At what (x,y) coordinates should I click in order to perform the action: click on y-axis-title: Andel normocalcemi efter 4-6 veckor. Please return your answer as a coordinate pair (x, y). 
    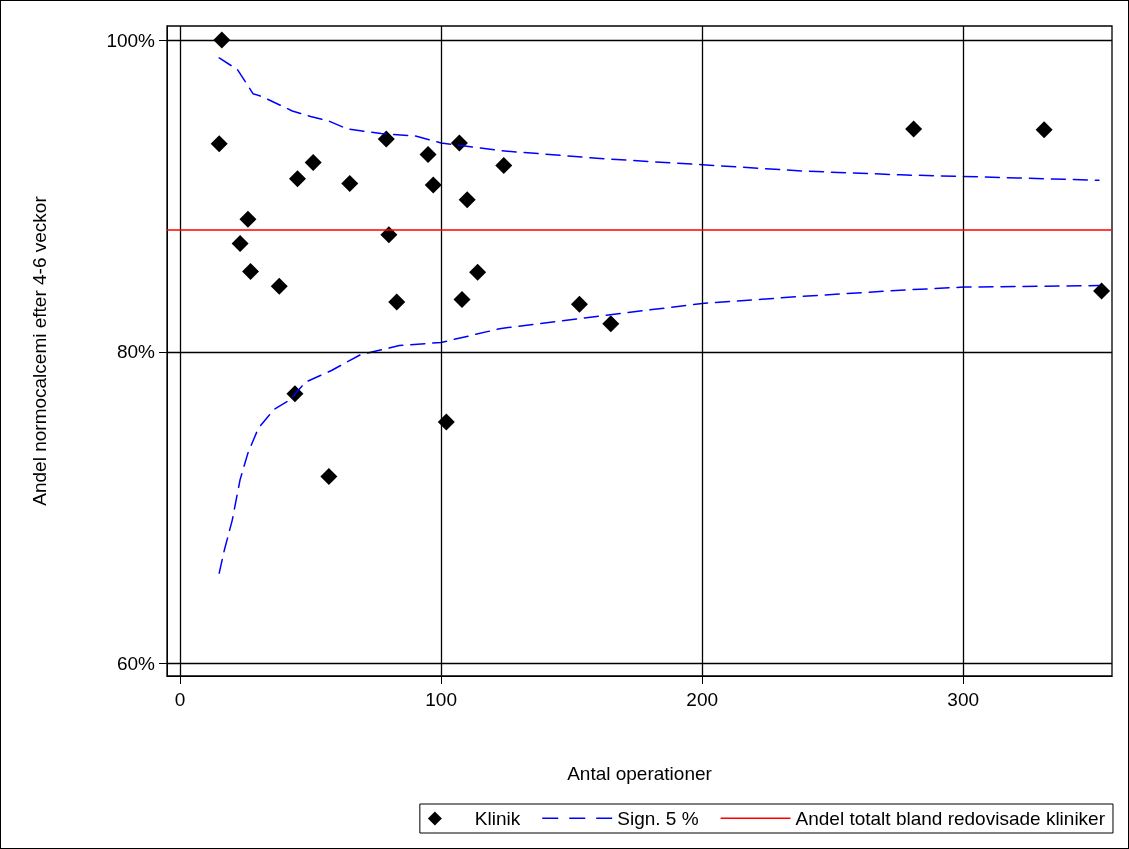
    Looking at the image, I should click on (39, 350).